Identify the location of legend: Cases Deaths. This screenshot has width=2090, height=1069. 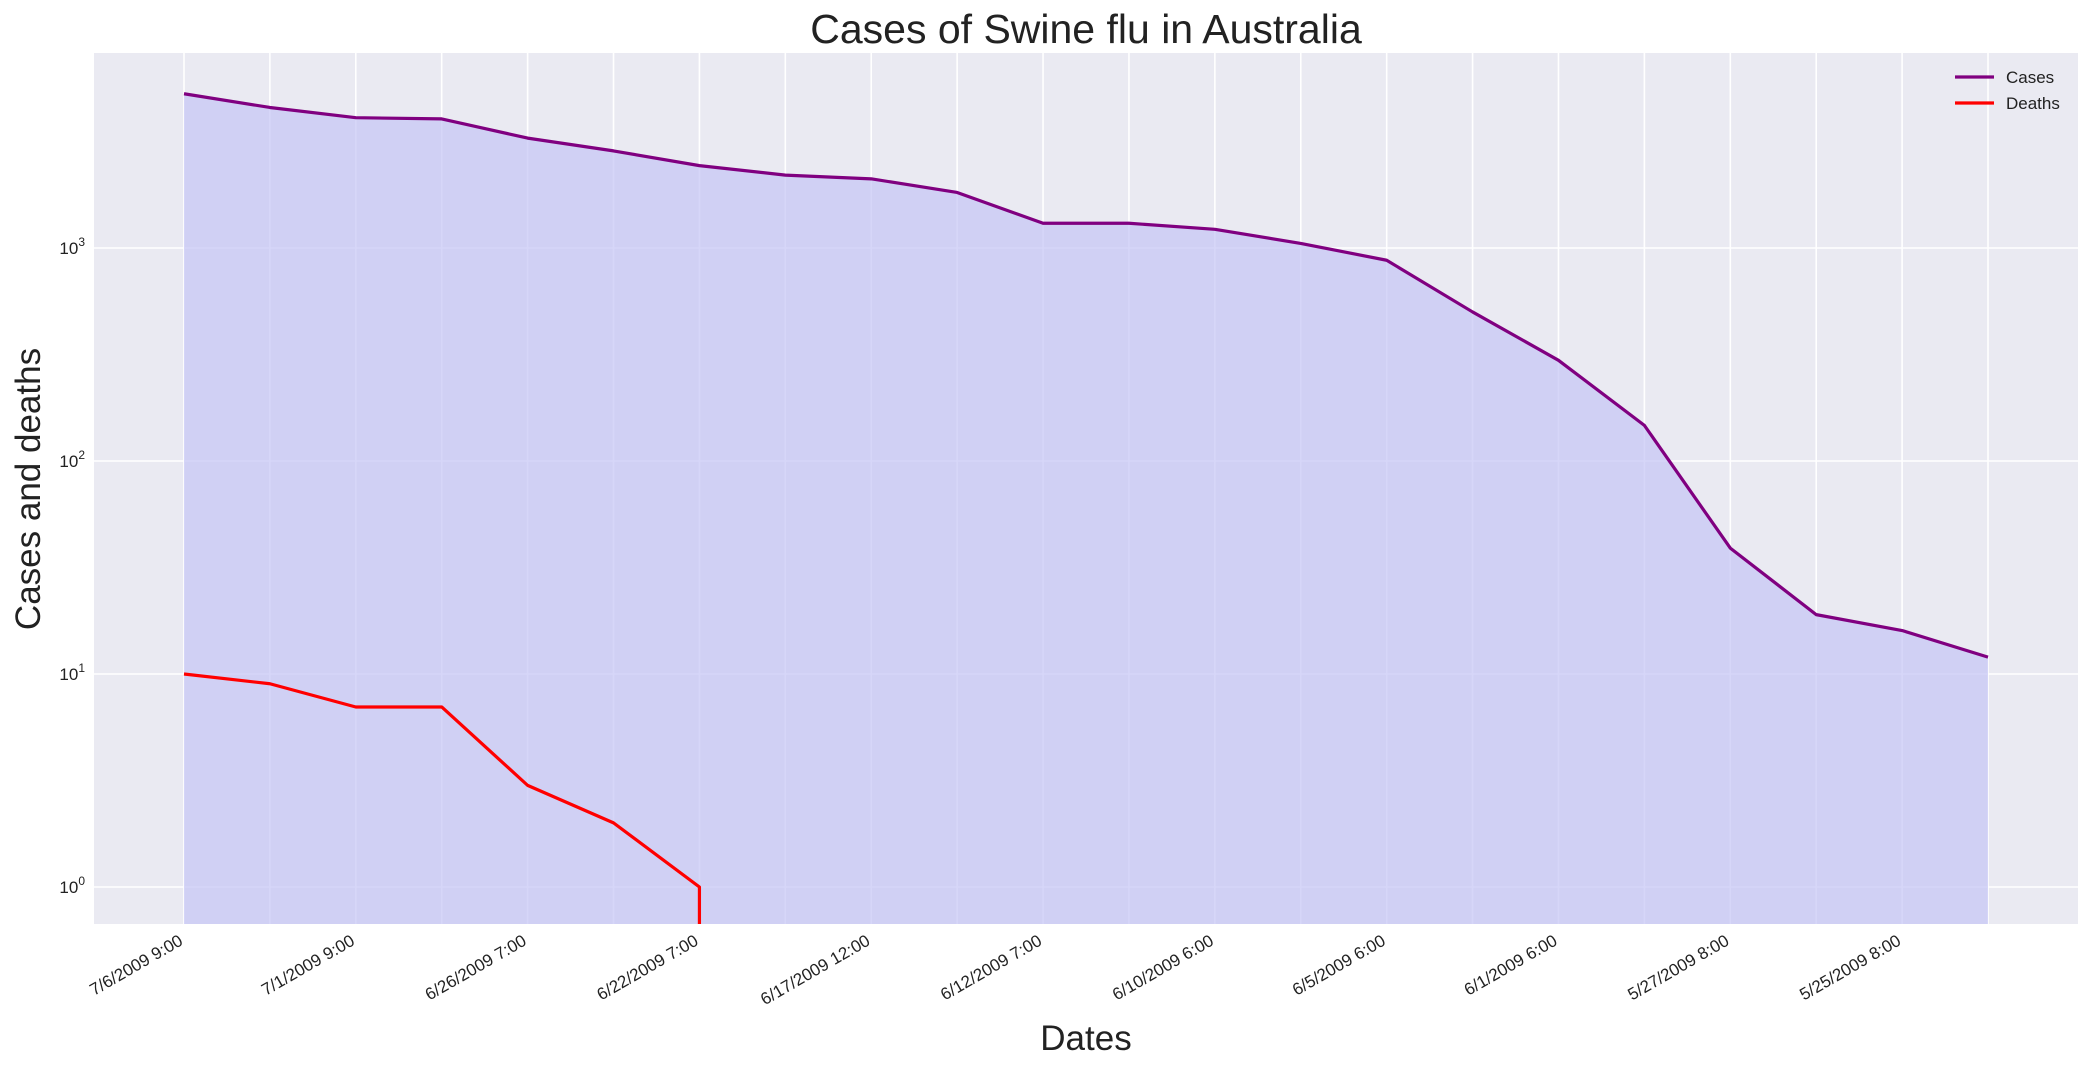
(2007, 90).